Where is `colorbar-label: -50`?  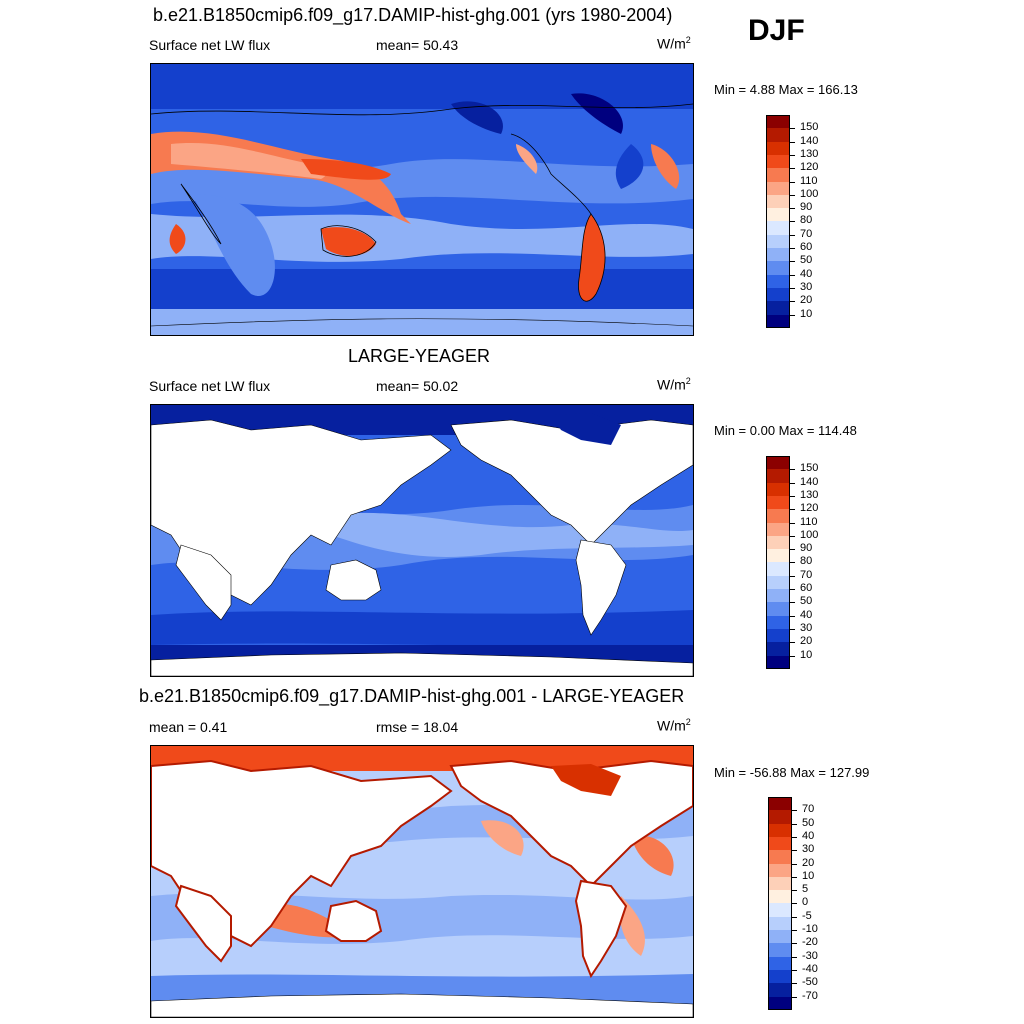
colorbar-label: -50 is located at coordinates (810, 982).